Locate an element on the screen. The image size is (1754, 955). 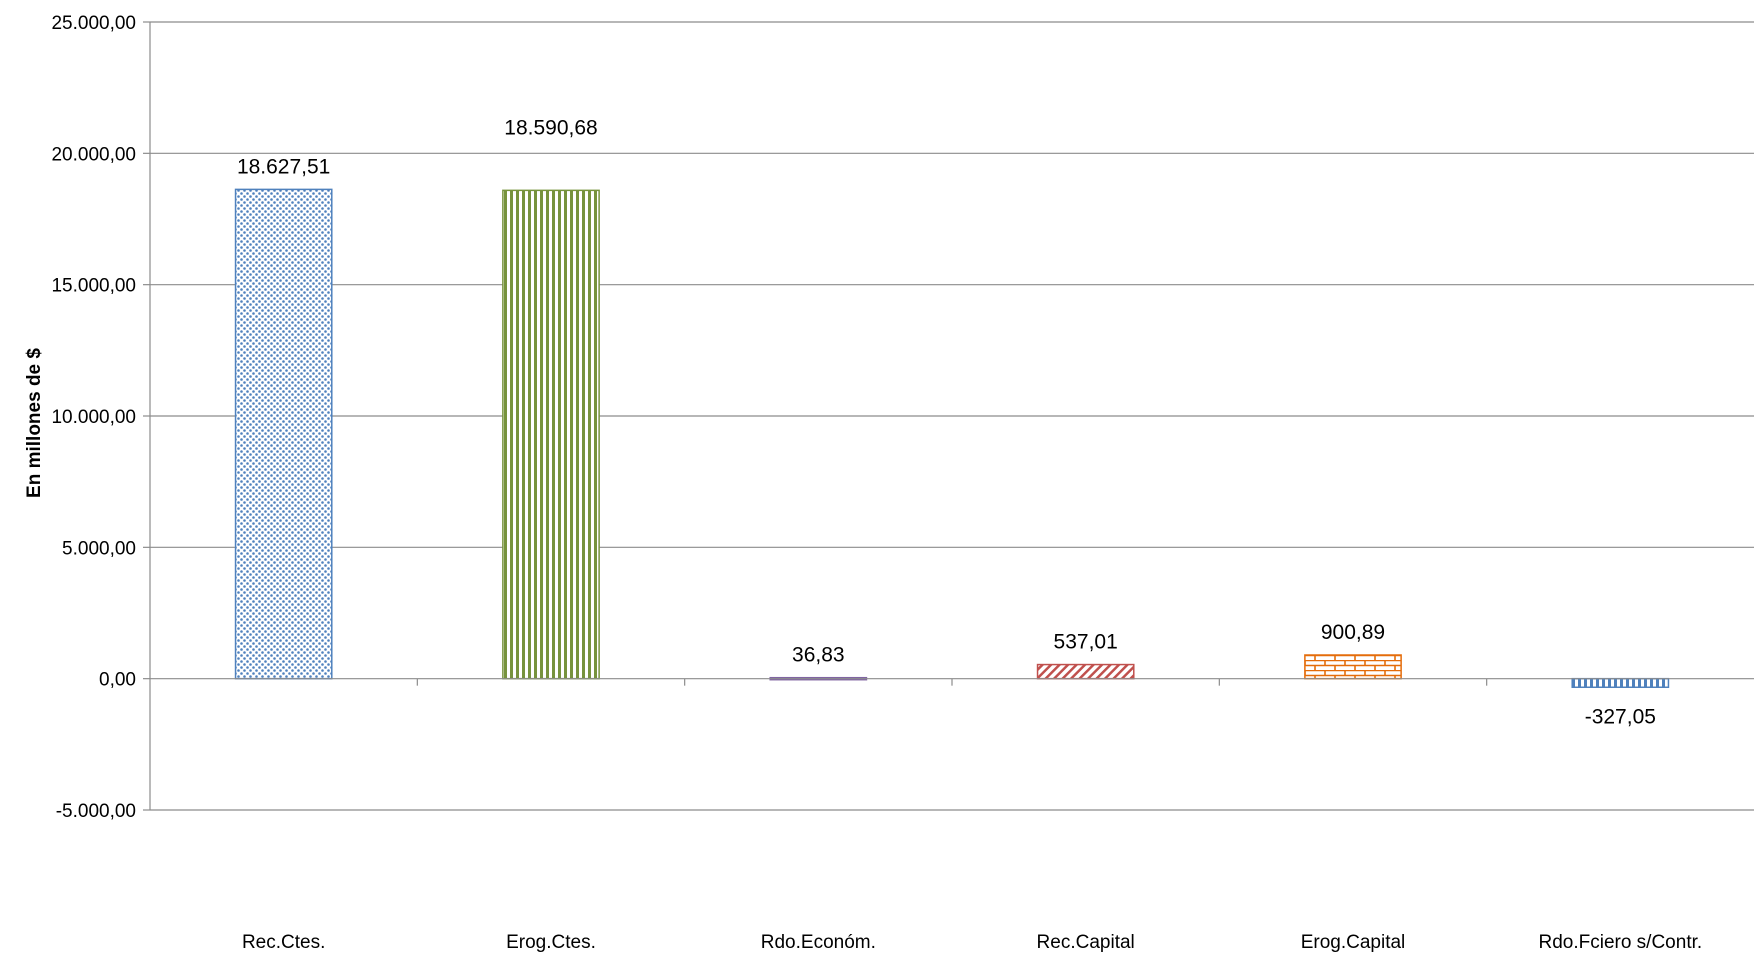
data-label: 36,83 is located at coordinates (818, 655).